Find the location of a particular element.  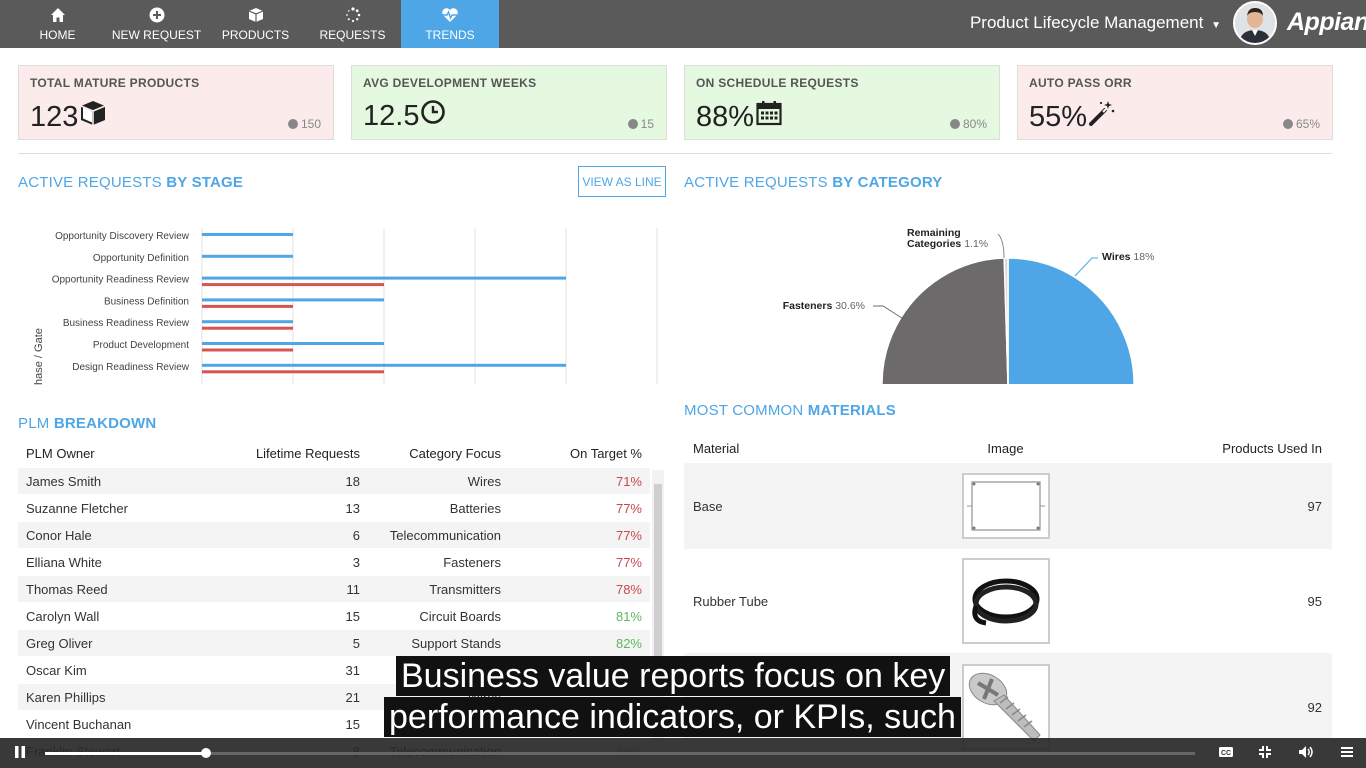

table-row: Carolyn Wall 15 Circuit Boards 81% is located at coordinates (334, 616).